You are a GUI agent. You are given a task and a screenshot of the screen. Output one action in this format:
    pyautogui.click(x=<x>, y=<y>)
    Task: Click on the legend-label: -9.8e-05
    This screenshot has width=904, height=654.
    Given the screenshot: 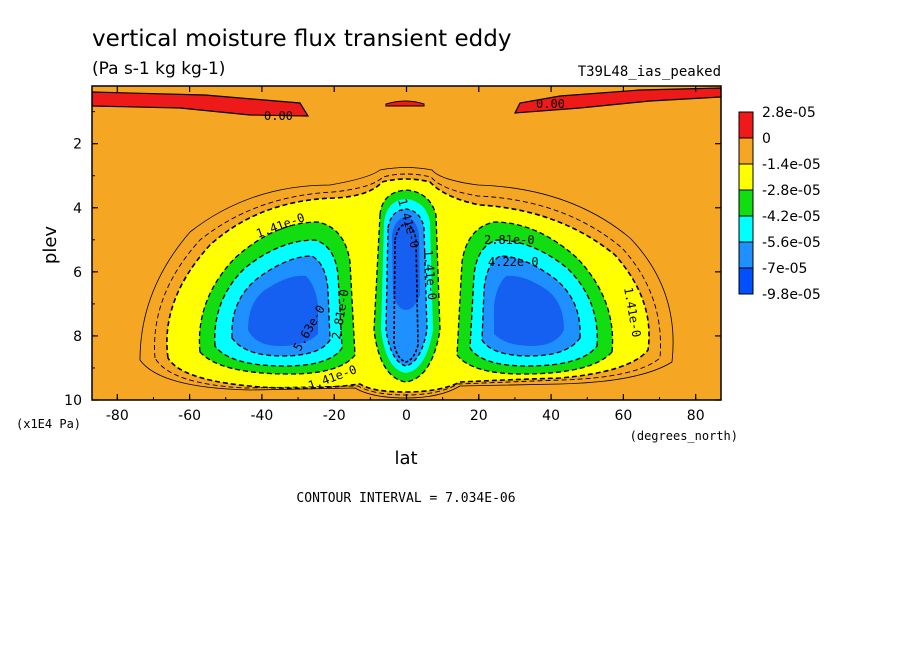 What is the action you would take?
    pyautogui.click(x=791, y=295)
    